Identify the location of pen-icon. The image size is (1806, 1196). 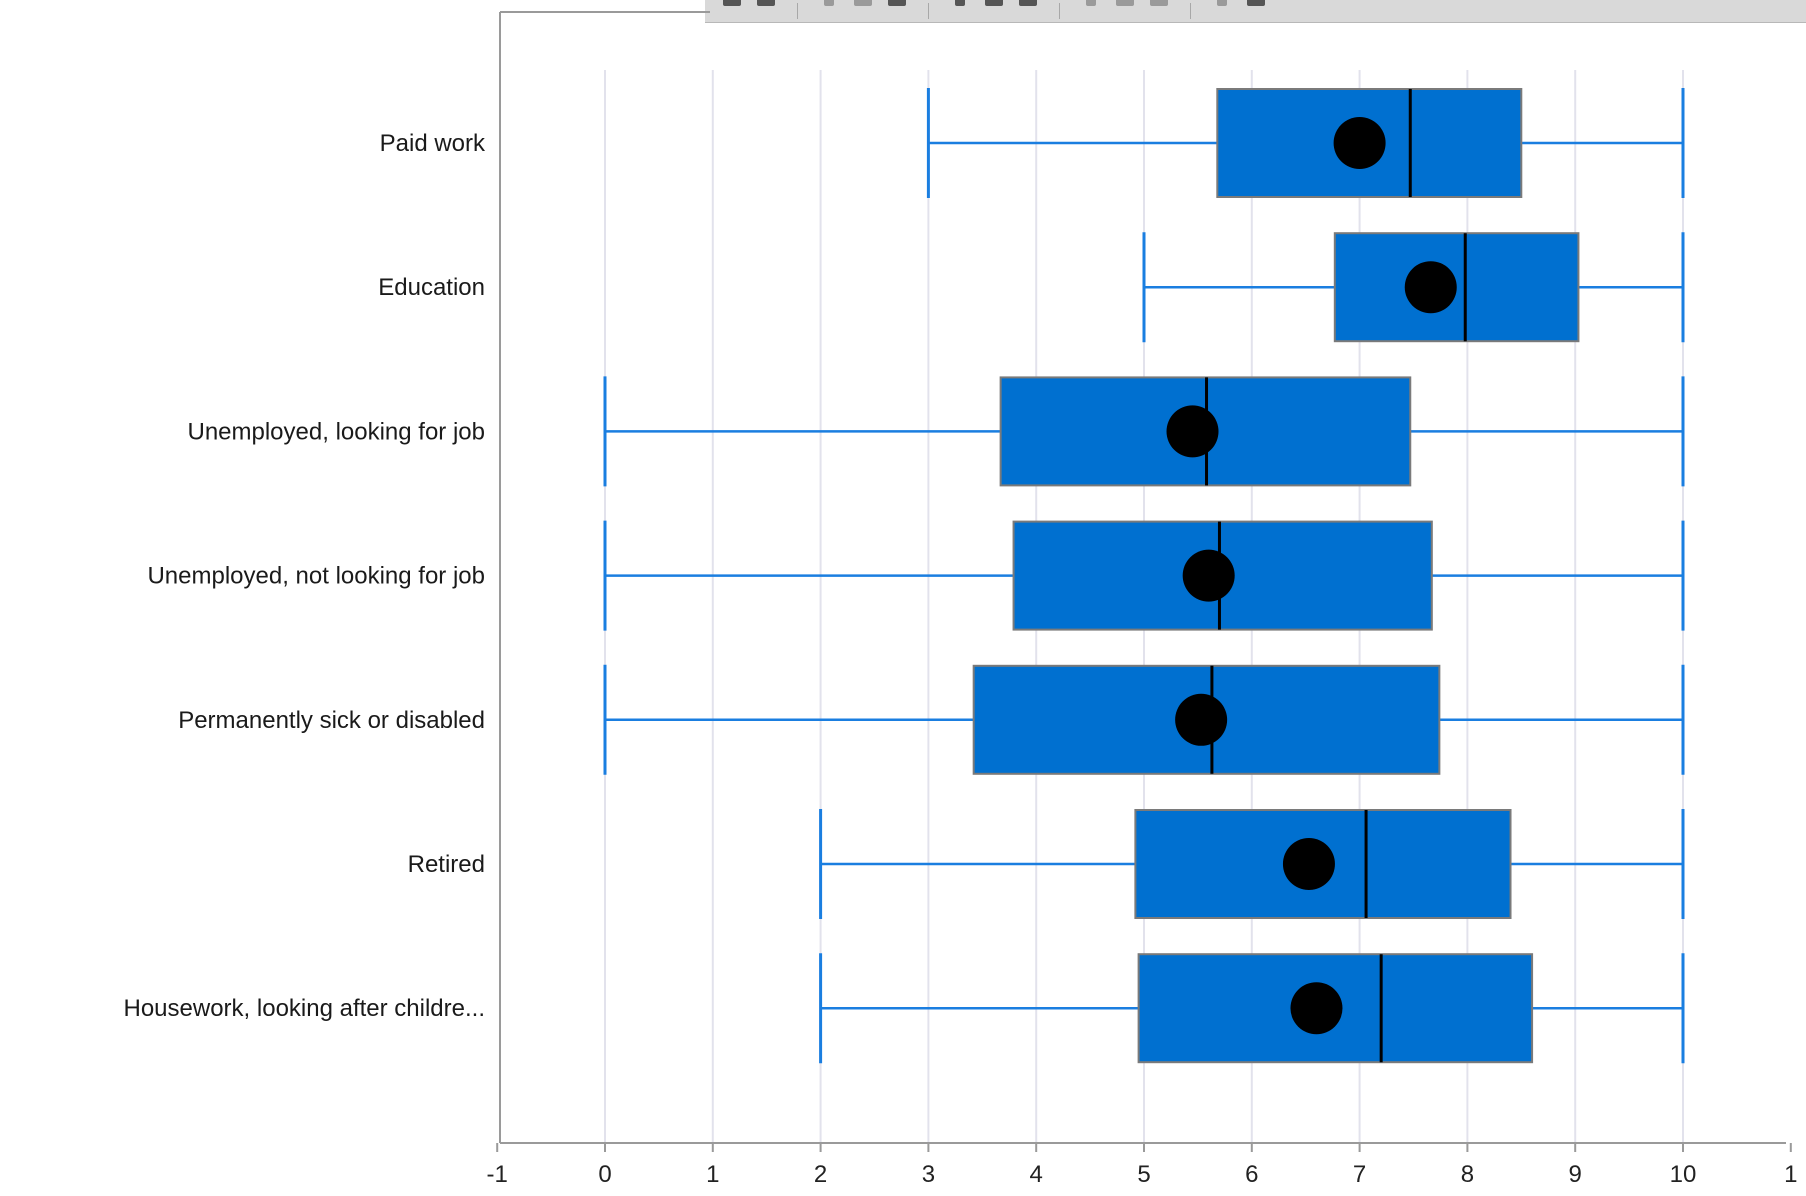
(960, 3).